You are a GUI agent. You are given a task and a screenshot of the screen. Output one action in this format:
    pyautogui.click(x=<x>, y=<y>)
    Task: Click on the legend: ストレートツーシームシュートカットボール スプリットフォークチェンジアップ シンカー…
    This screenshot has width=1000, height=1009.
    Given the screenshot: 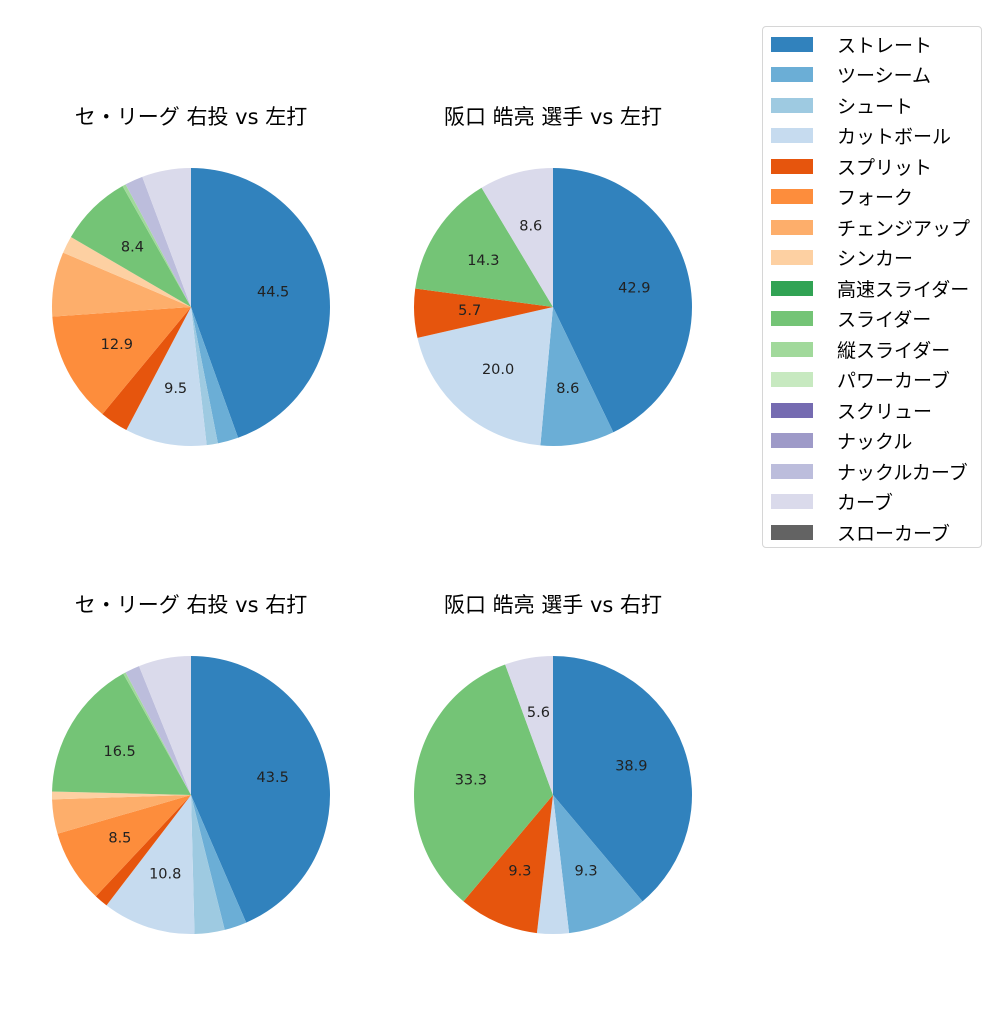 What is the action you would take?
    pyautogui.click(x=872, y=287)
    